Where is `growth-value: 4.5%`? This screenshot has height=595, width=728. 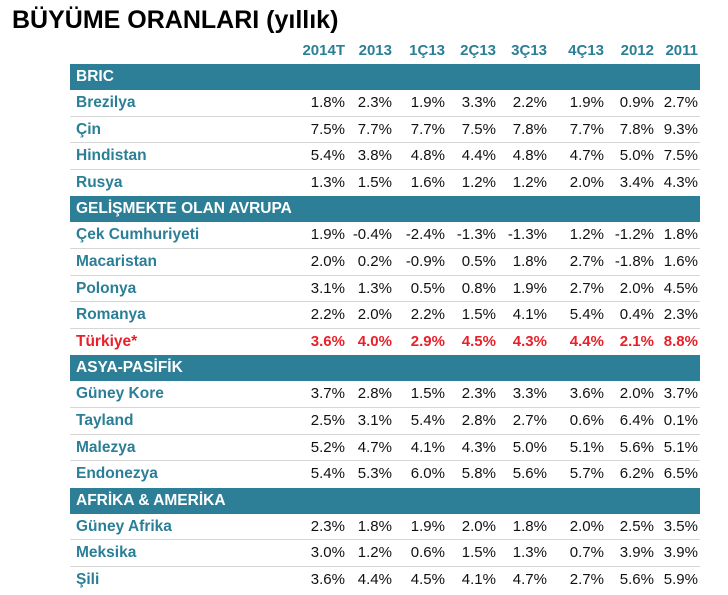
growth-value: 4.5% is located at coordinates (427, 579).